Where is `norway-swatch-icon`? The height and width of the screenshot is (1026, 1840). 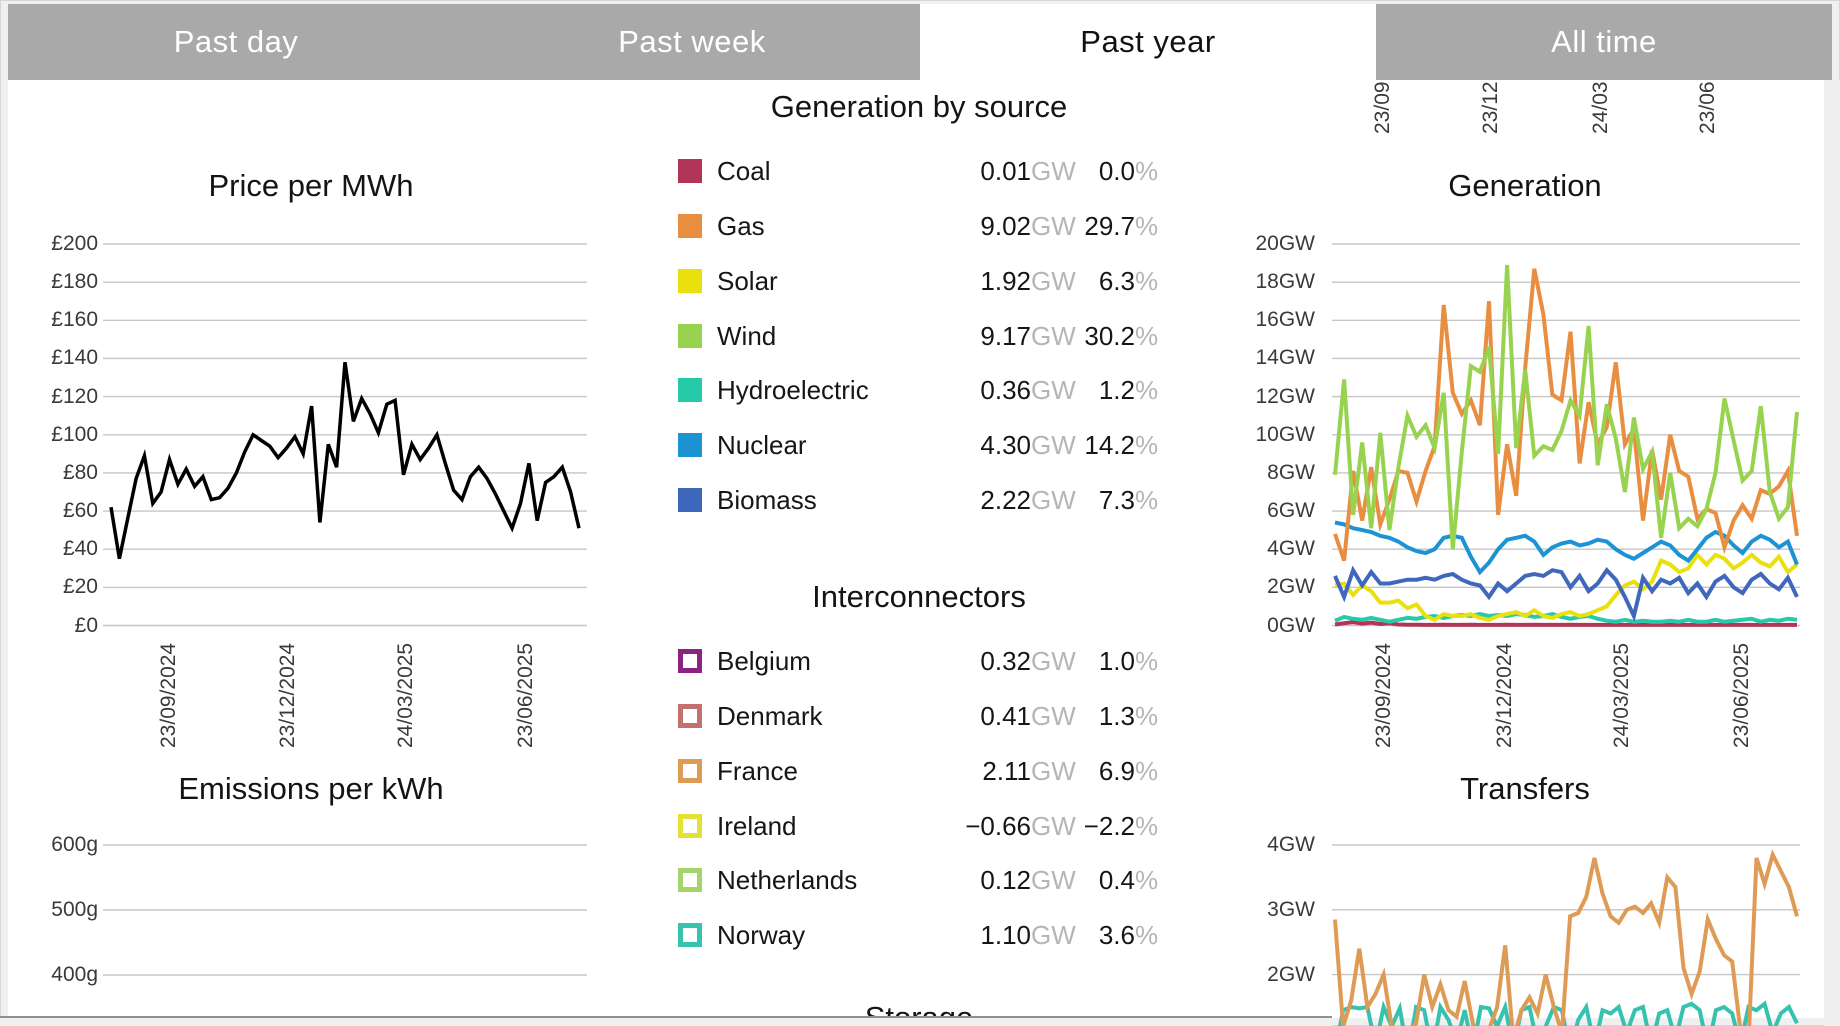
norway-swatch-icon is located at coordinates (690, 935).